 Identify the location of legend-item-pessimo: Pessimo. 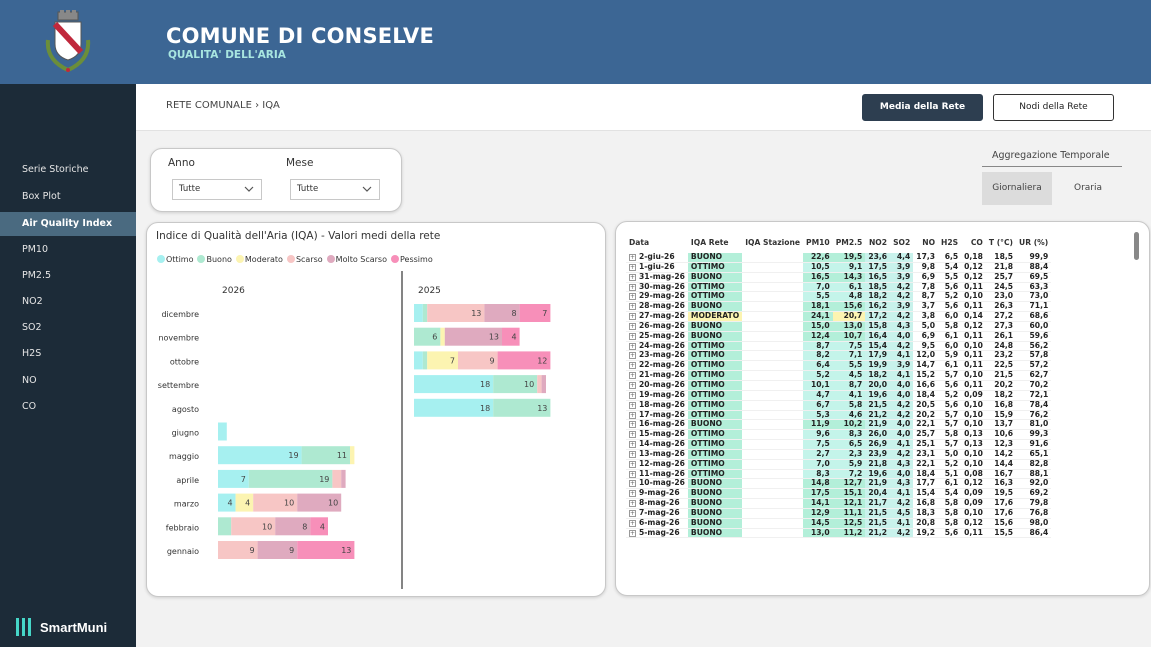
(412, 259).